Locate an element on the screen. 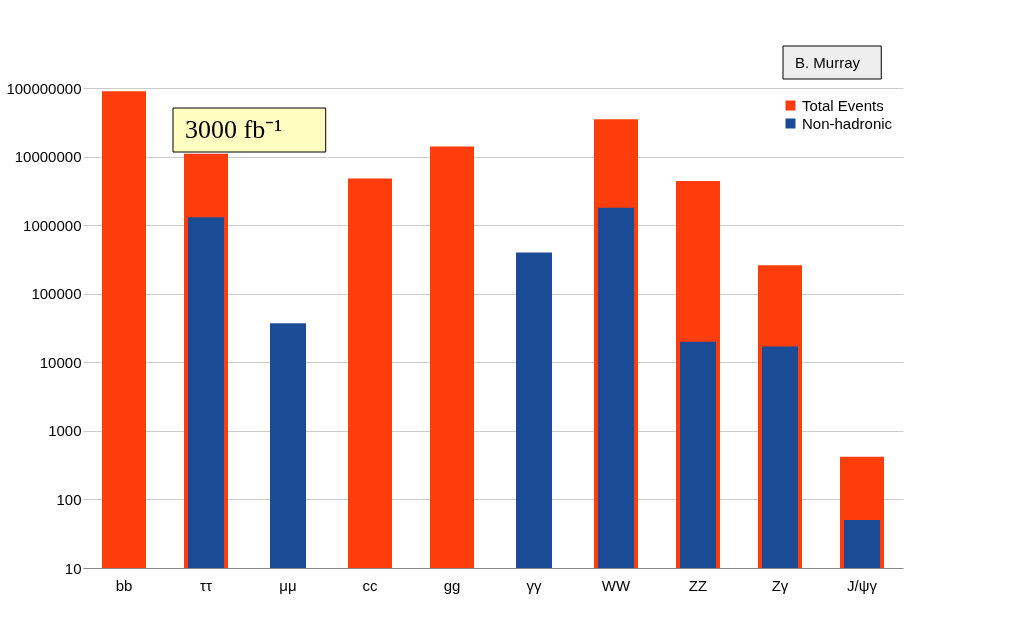 Image resolution: width=1015 pixels, height=639 pixels. y-tick-label: 10 is located at coordinates (73, 568).